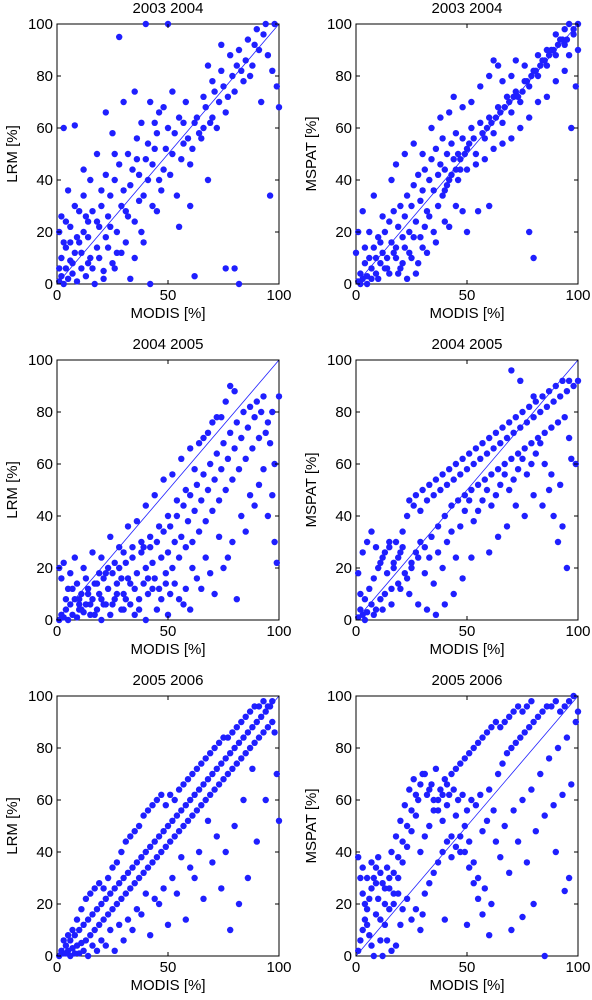 This screenshot has width=592, height=1000. What do you see at coordinates (339, 24) in the screenshot?
I see `y-tick-label: 100` at bounding box center [339, 24].